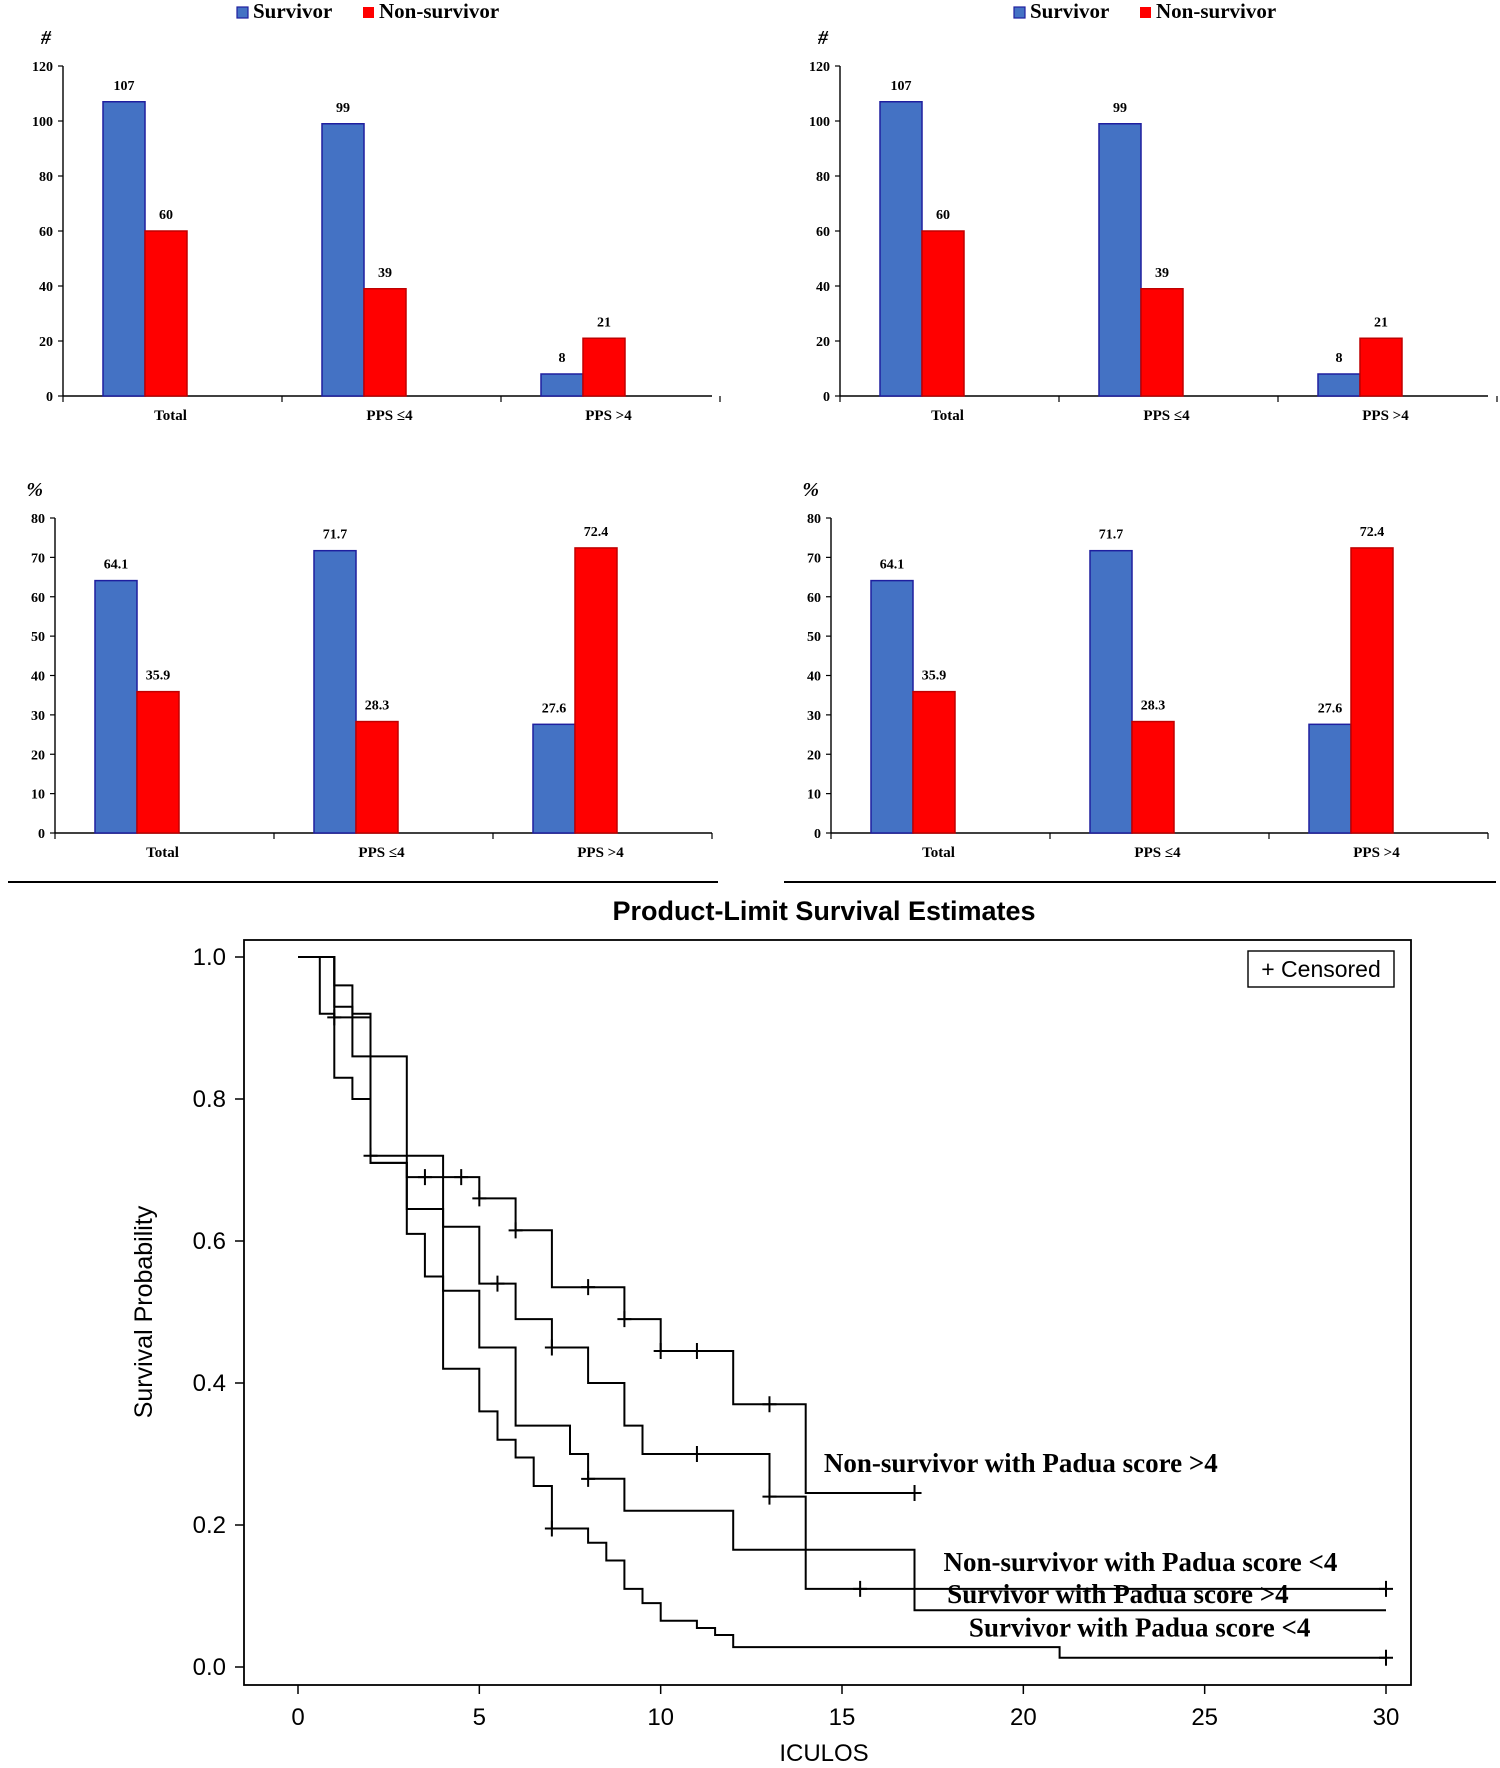 Image resolution: width=1500 pixels, height=1768 pixels. What do you see at coordinates (124, 249) in the screenshot?
I see `panel0-survivor-bar` at bounding box center [124, 249].